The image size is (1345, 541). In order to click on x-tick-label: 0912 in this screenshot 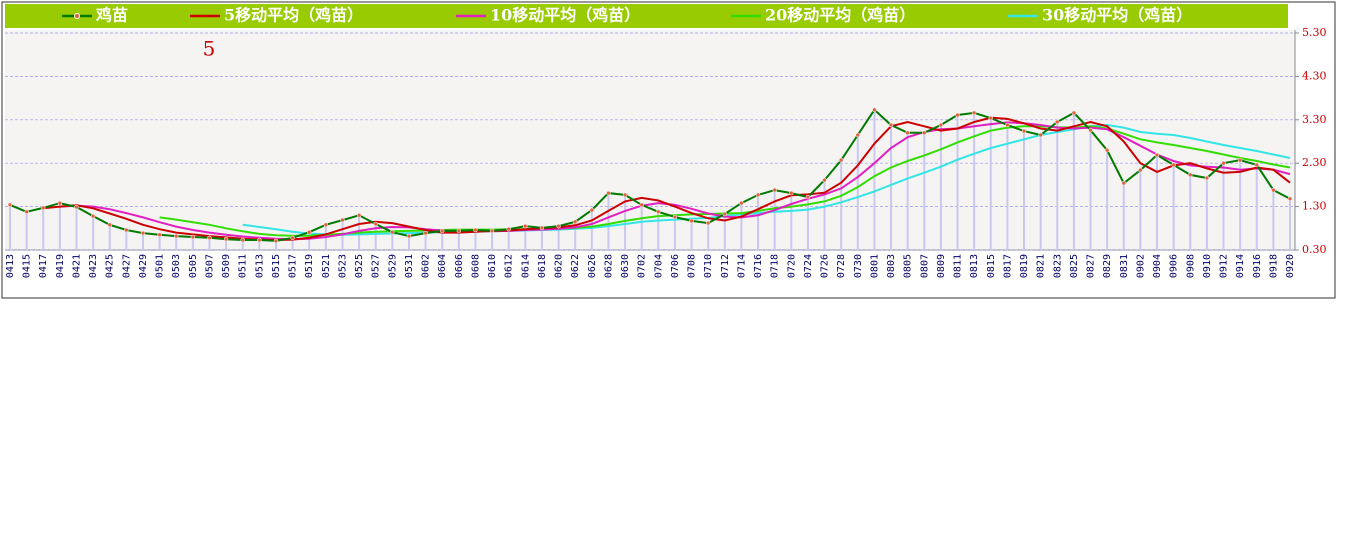, I will do `click(1224, 266)`.